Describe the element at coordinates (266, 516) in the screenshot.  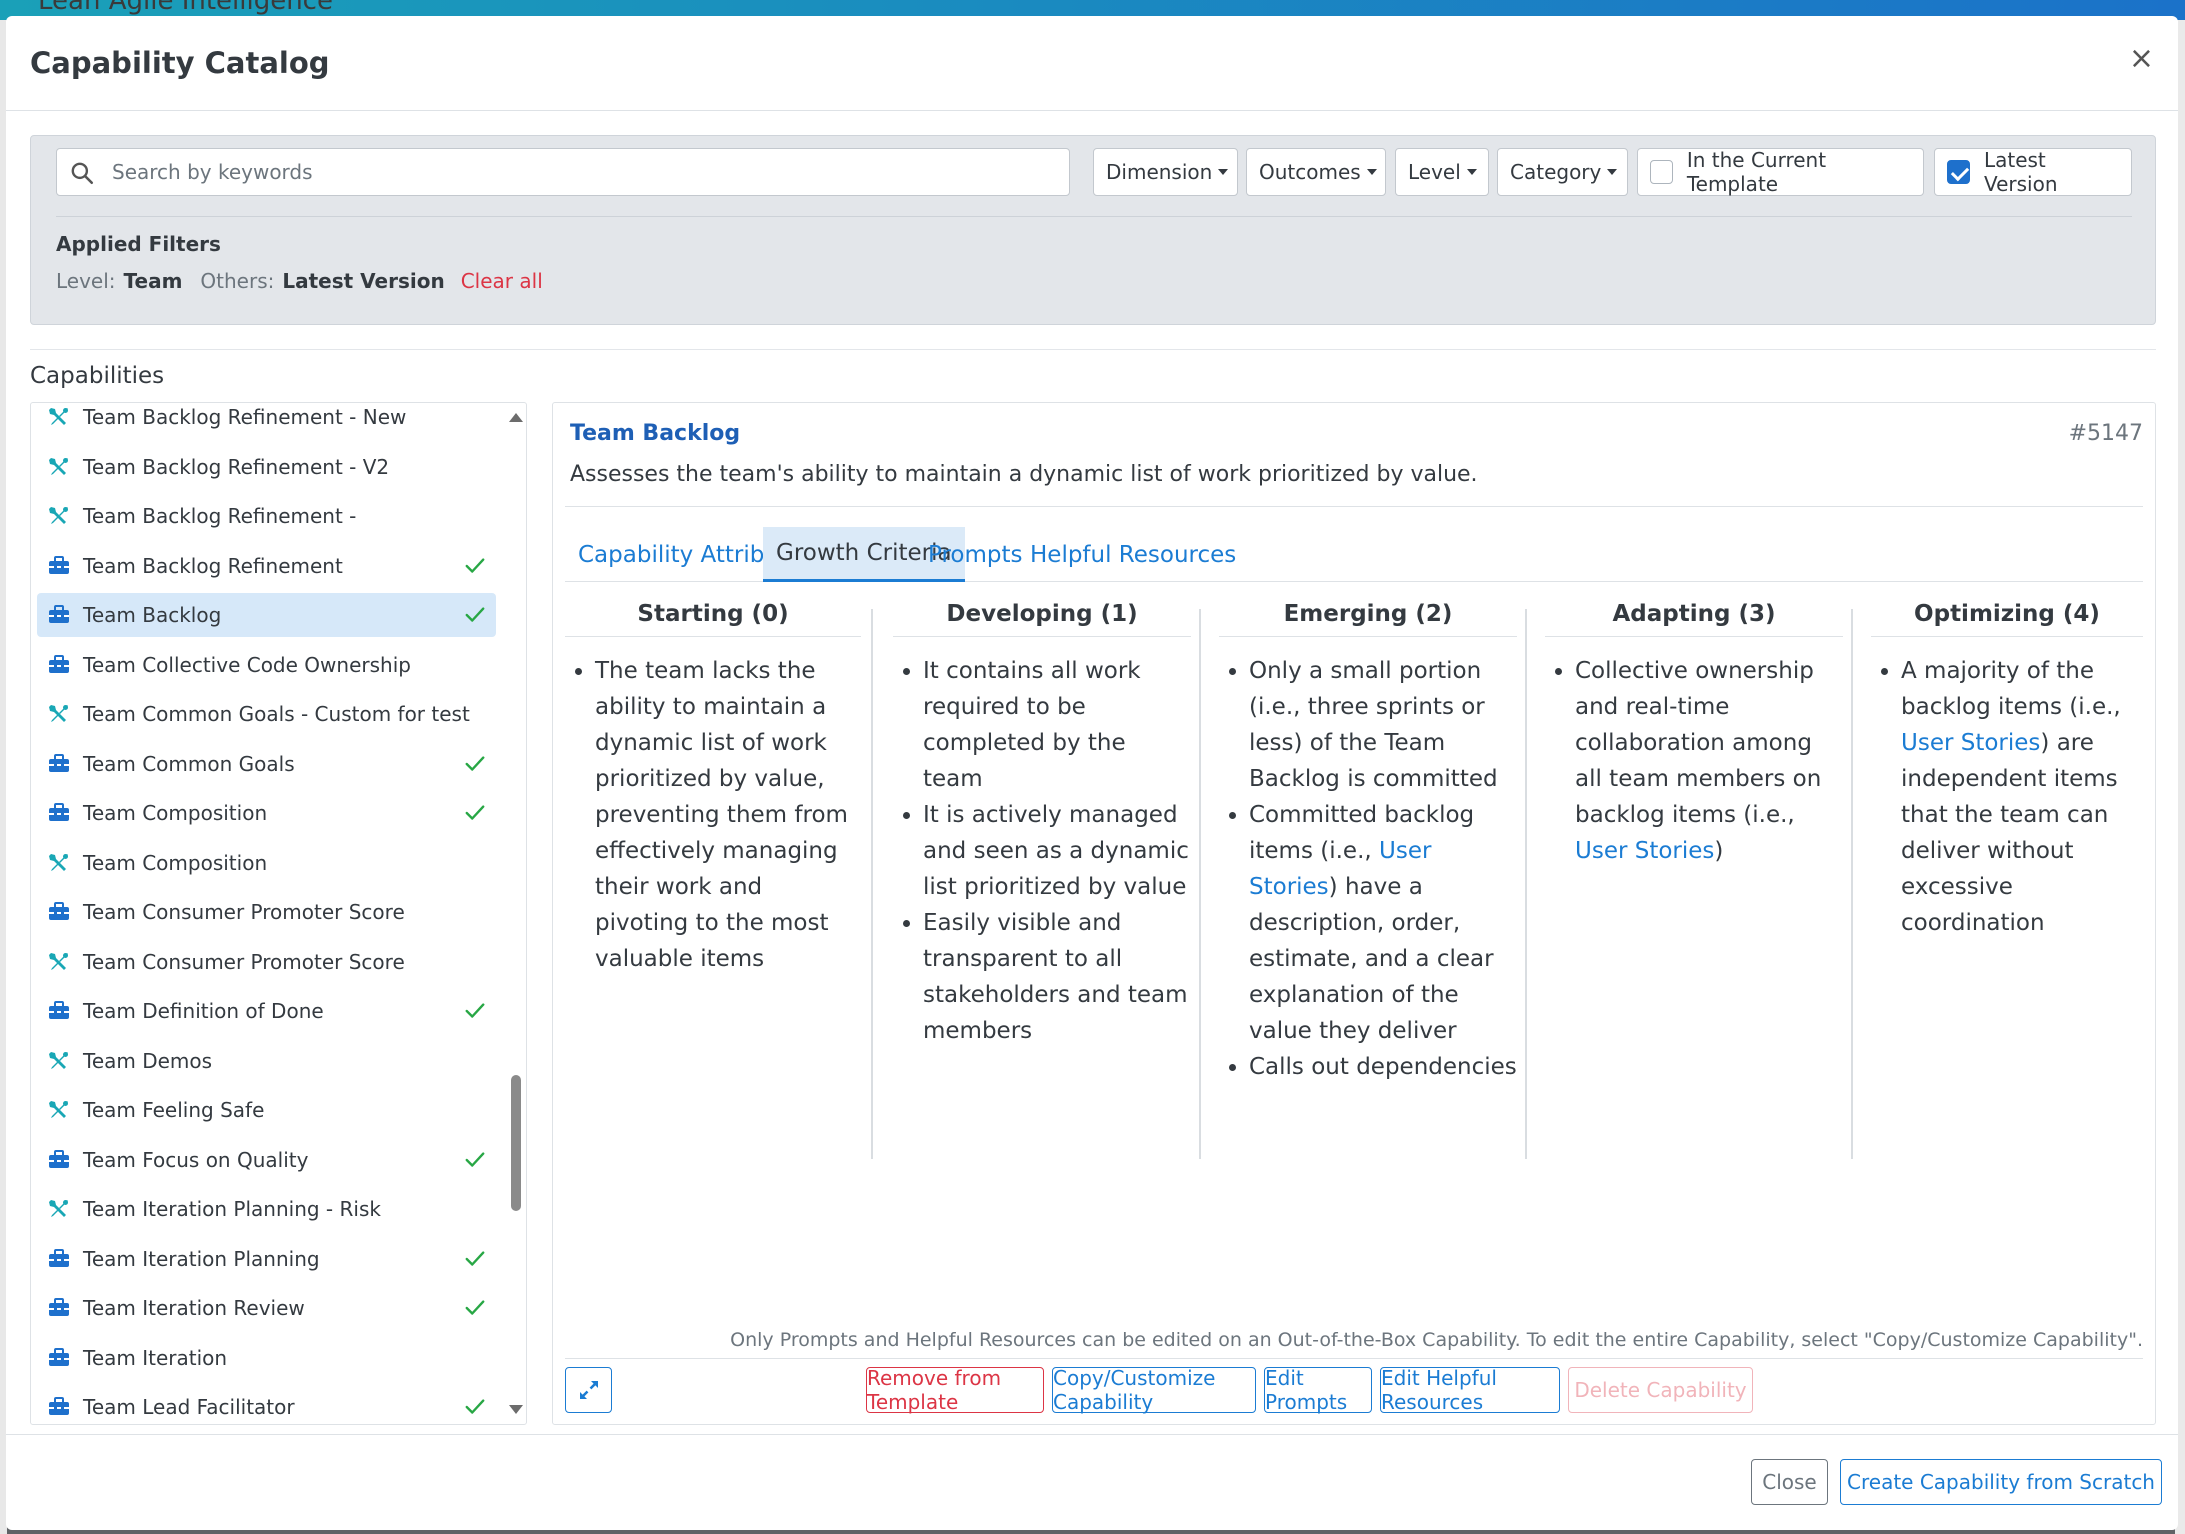
I see `capability-list-item: Team Backlog Refinement -` at that location.